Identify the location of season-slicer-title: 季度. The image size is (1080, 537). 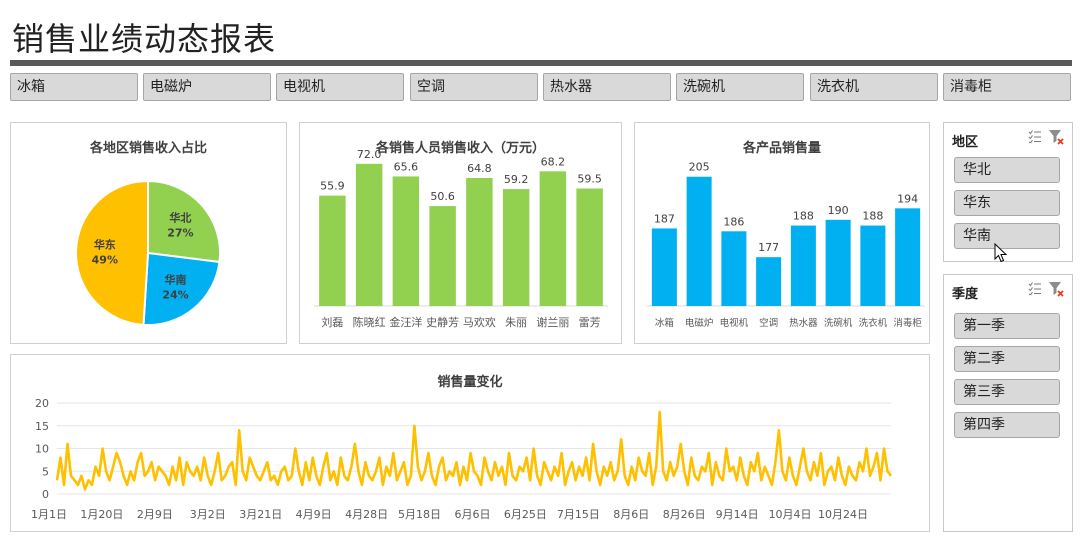
(965, 294).